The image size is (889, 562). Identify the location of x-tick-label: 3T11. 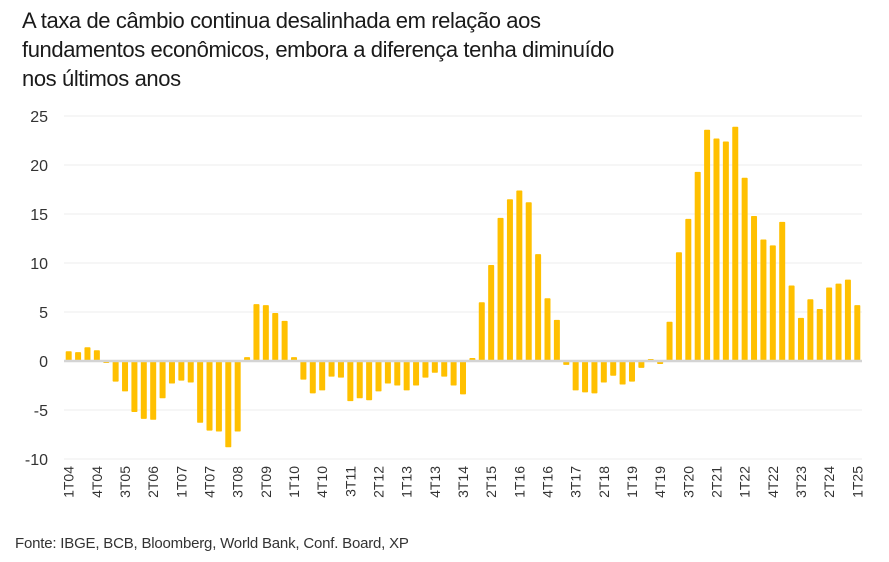
(350, 481).